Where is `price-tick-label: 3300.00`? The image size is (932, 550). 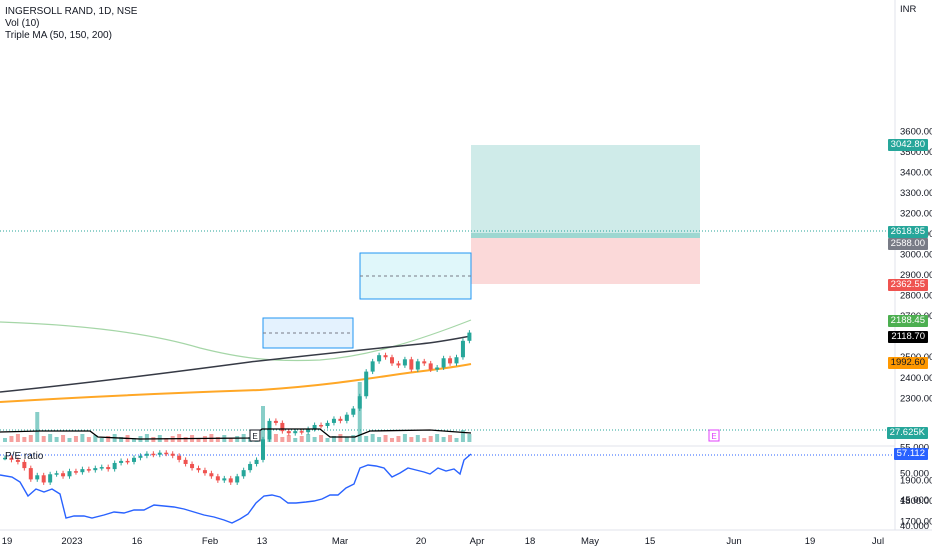
price-tick-label: 3300.00 is located at coordinates (916, 193).